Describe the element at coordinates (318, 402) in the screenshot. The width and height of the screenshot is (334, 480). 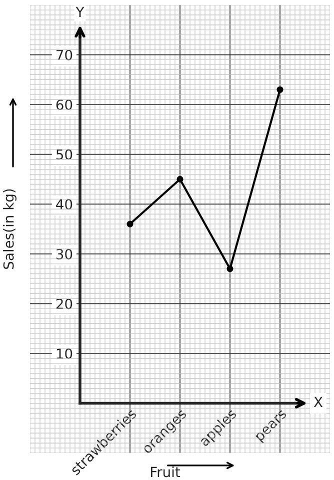
I see `text: X` at that location.